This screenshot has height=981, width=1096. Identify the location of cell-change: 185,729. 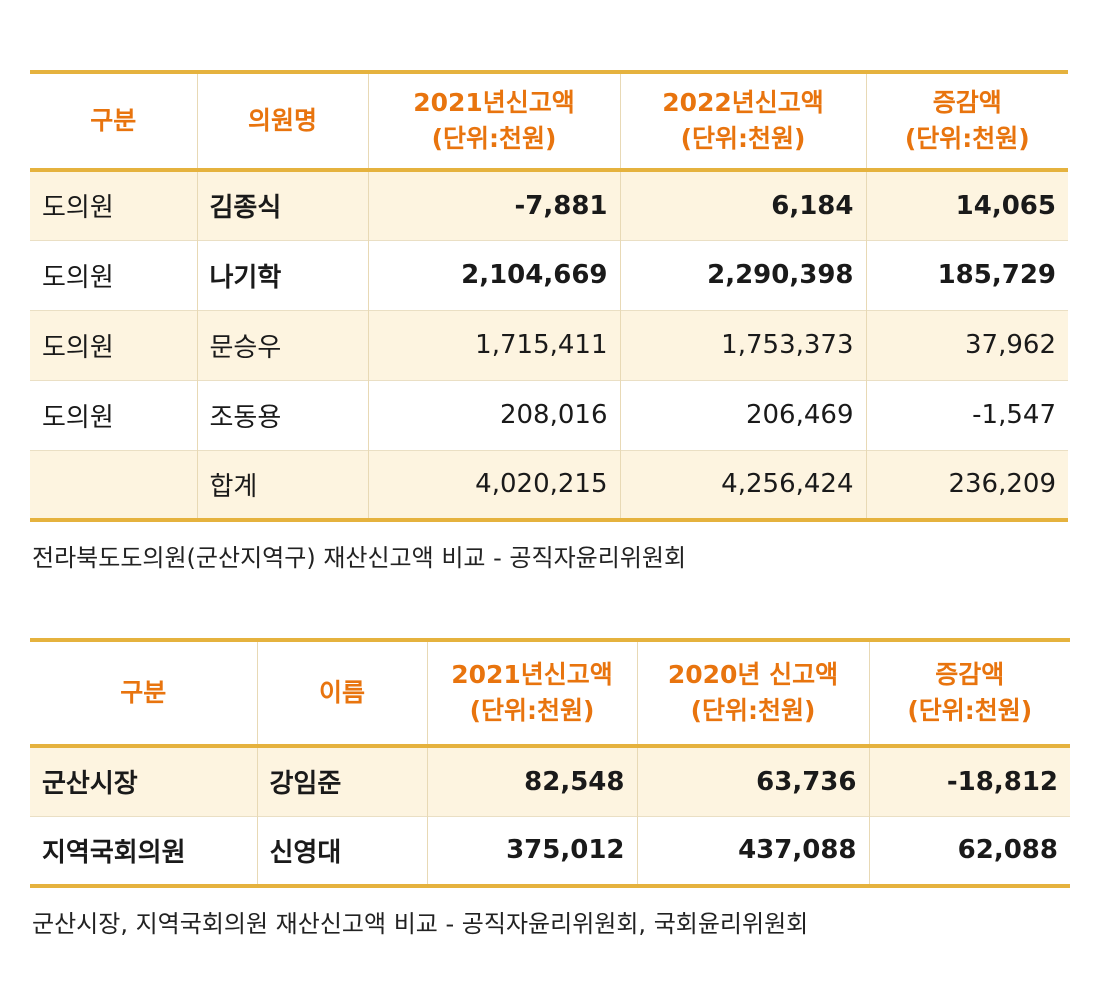
(966, 275).